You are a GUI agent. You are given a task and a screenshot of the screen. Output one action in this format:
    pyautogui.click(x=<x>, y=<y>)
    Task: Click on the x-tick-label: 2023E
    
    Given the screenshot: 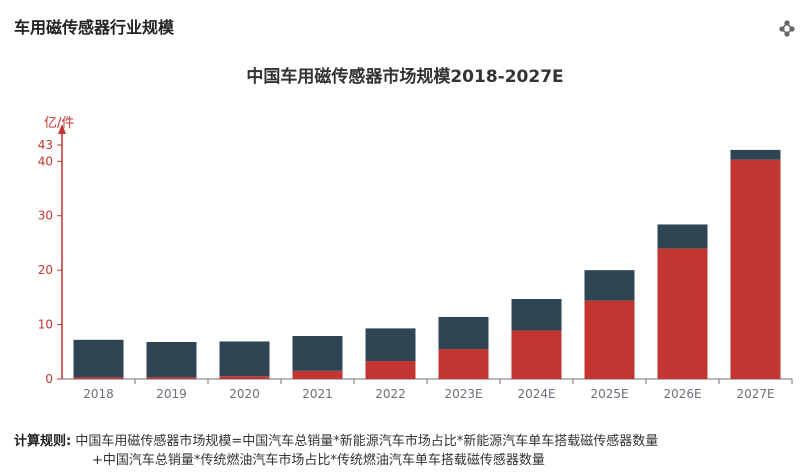 What is the action you would take?
    pyautogui.click(x=463, y=394)
    